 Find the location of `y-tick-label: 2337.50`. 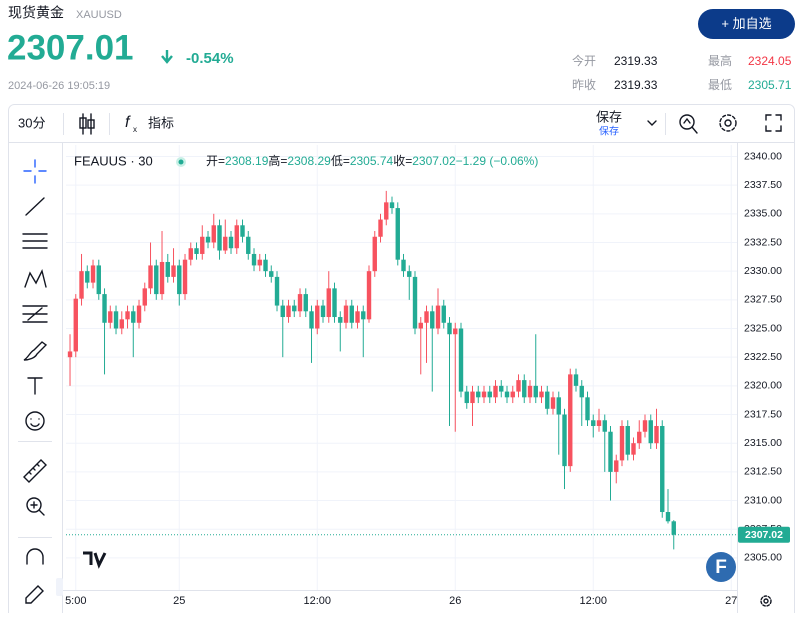

y-tick-label: 2337.50 is located at coordinates (763, 185).